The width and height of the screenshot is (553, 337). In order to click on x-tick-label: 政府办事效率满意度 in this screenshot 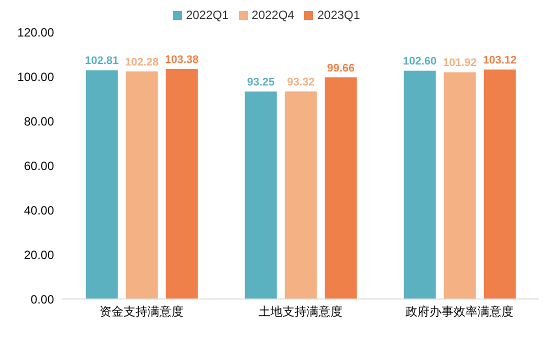, I will do `click(460, 311)`.